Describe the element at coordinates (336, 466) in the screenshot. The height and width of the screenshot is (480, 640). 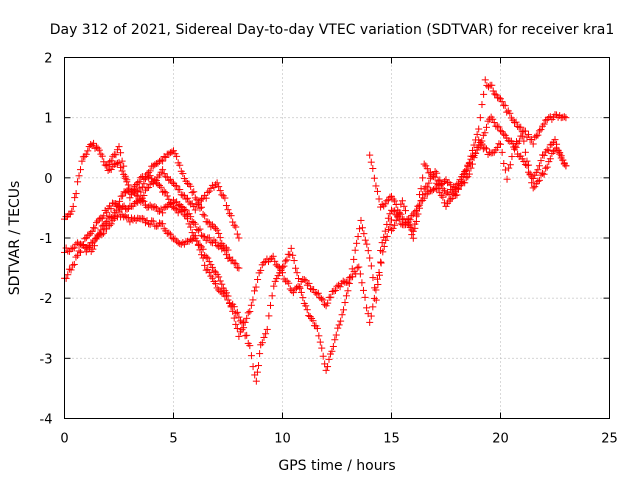
I see `x-axis-label: GPS time / hours` at that location.